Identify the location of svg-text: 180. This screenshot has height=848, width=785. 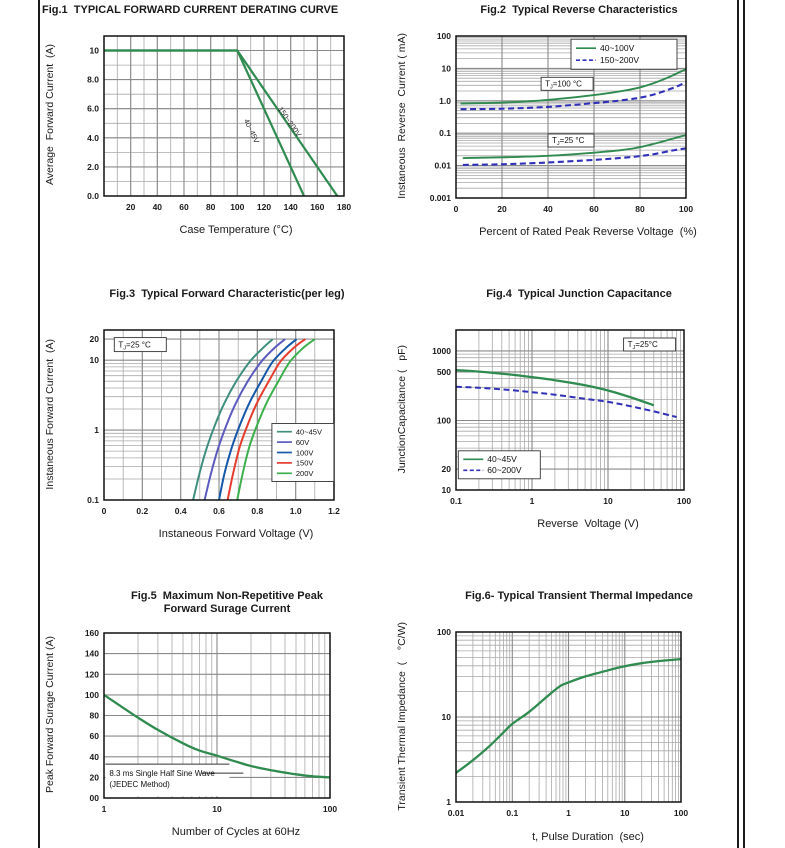
(344, 207).